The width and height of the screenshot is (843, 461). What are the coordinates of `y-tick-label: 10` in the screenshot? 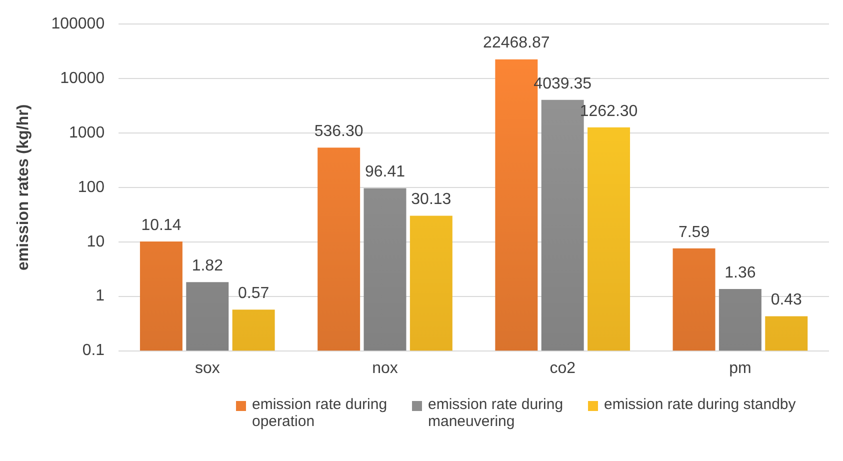 It's located at (95, 241).